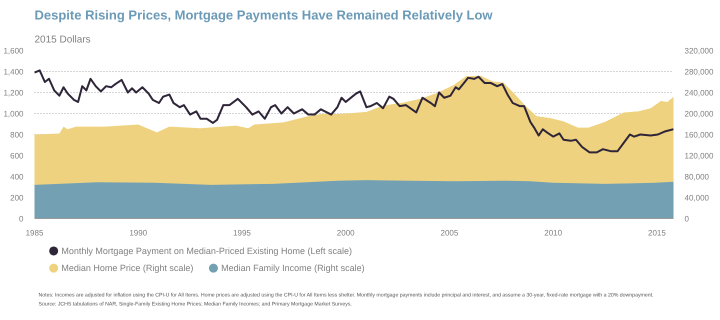 The image size is (720, 320). Describe the element at coordinates (293, 268) in the screenshot. I see `legend-label: Median Family Income (Right scale)` at that location.